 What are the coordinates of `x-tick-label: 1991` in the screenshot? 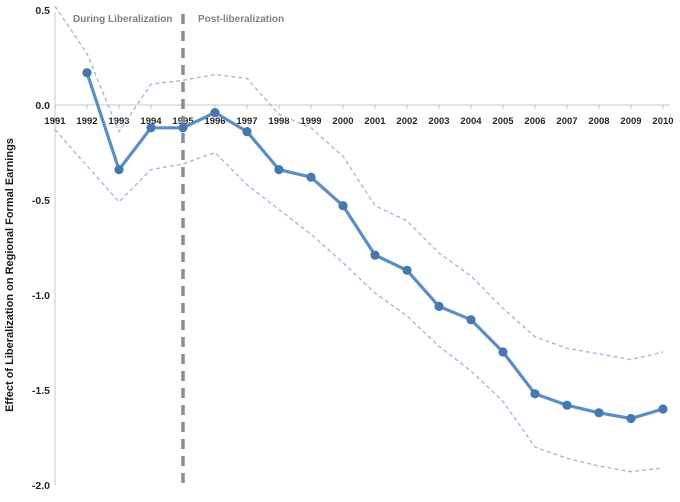 It's located at (55, 121).